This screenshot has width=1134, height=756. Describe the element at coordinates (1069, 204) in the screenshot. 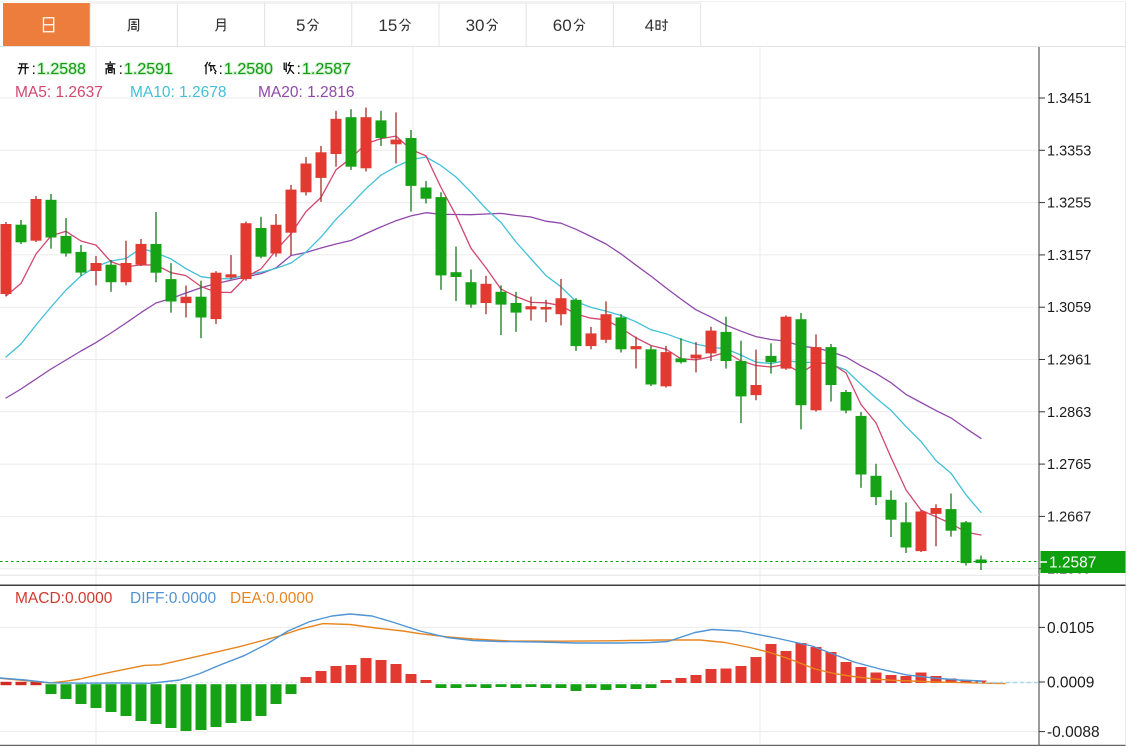

I see `svg-text: 1.3255` at that location.